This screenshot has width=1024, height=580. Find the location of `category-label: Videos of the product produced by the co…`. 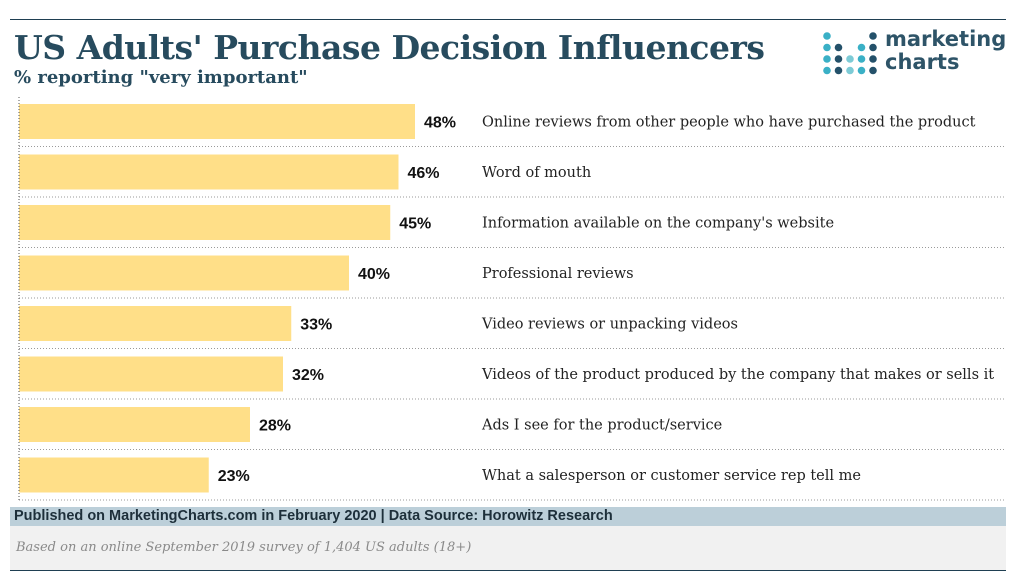

category-label: Videos of the product produced by the co… is located at coordinates (737, 375).